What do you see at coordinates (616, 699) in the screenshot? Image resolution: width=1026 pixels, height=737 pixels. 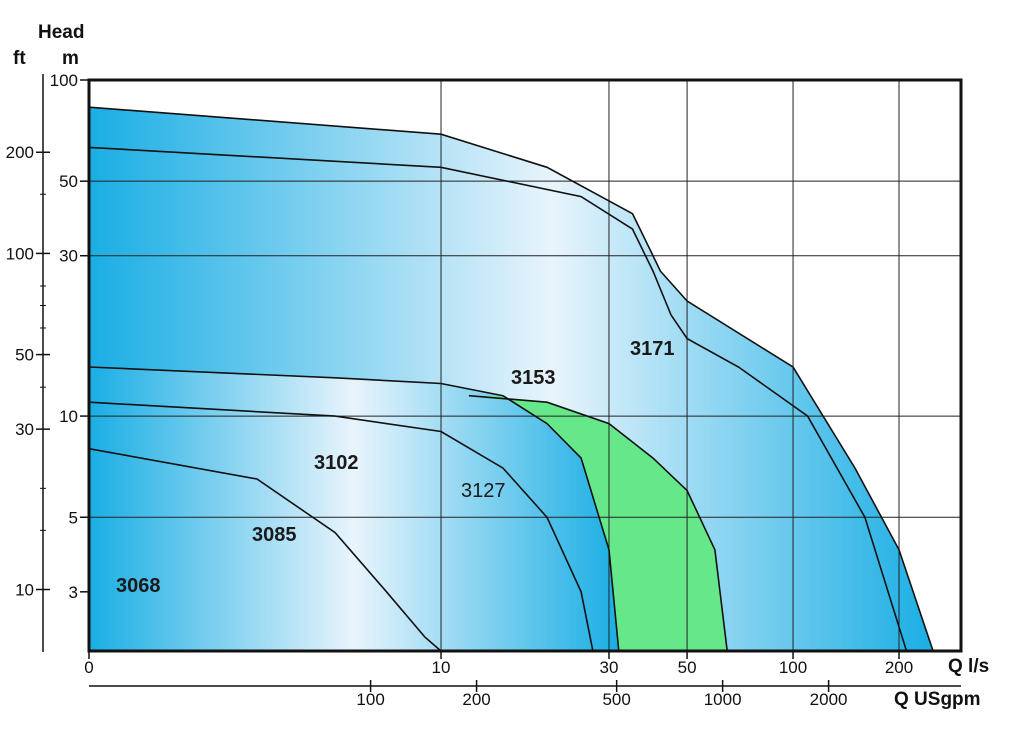 I see `usgpm-tick-label: 500` at bounding box center [616, 699].